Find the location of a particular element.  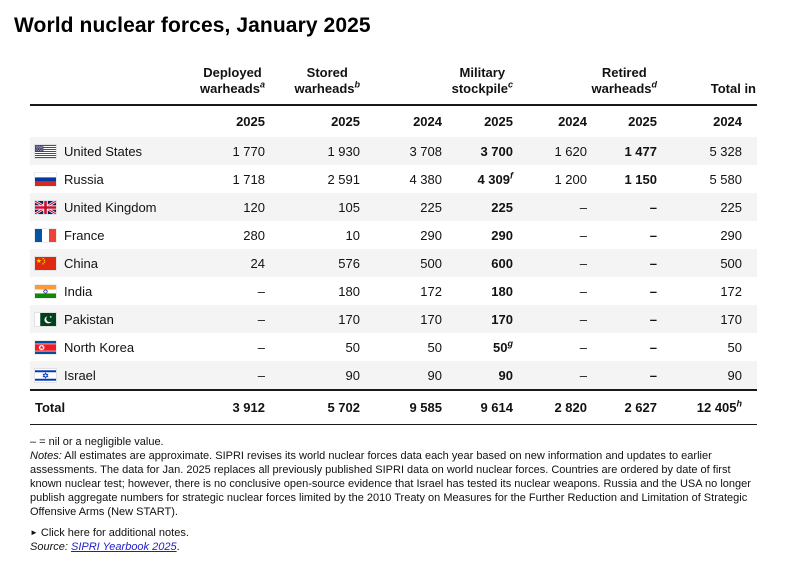

dash-legend: – = nil or a negligible value. is located at coordinates (97, 442).